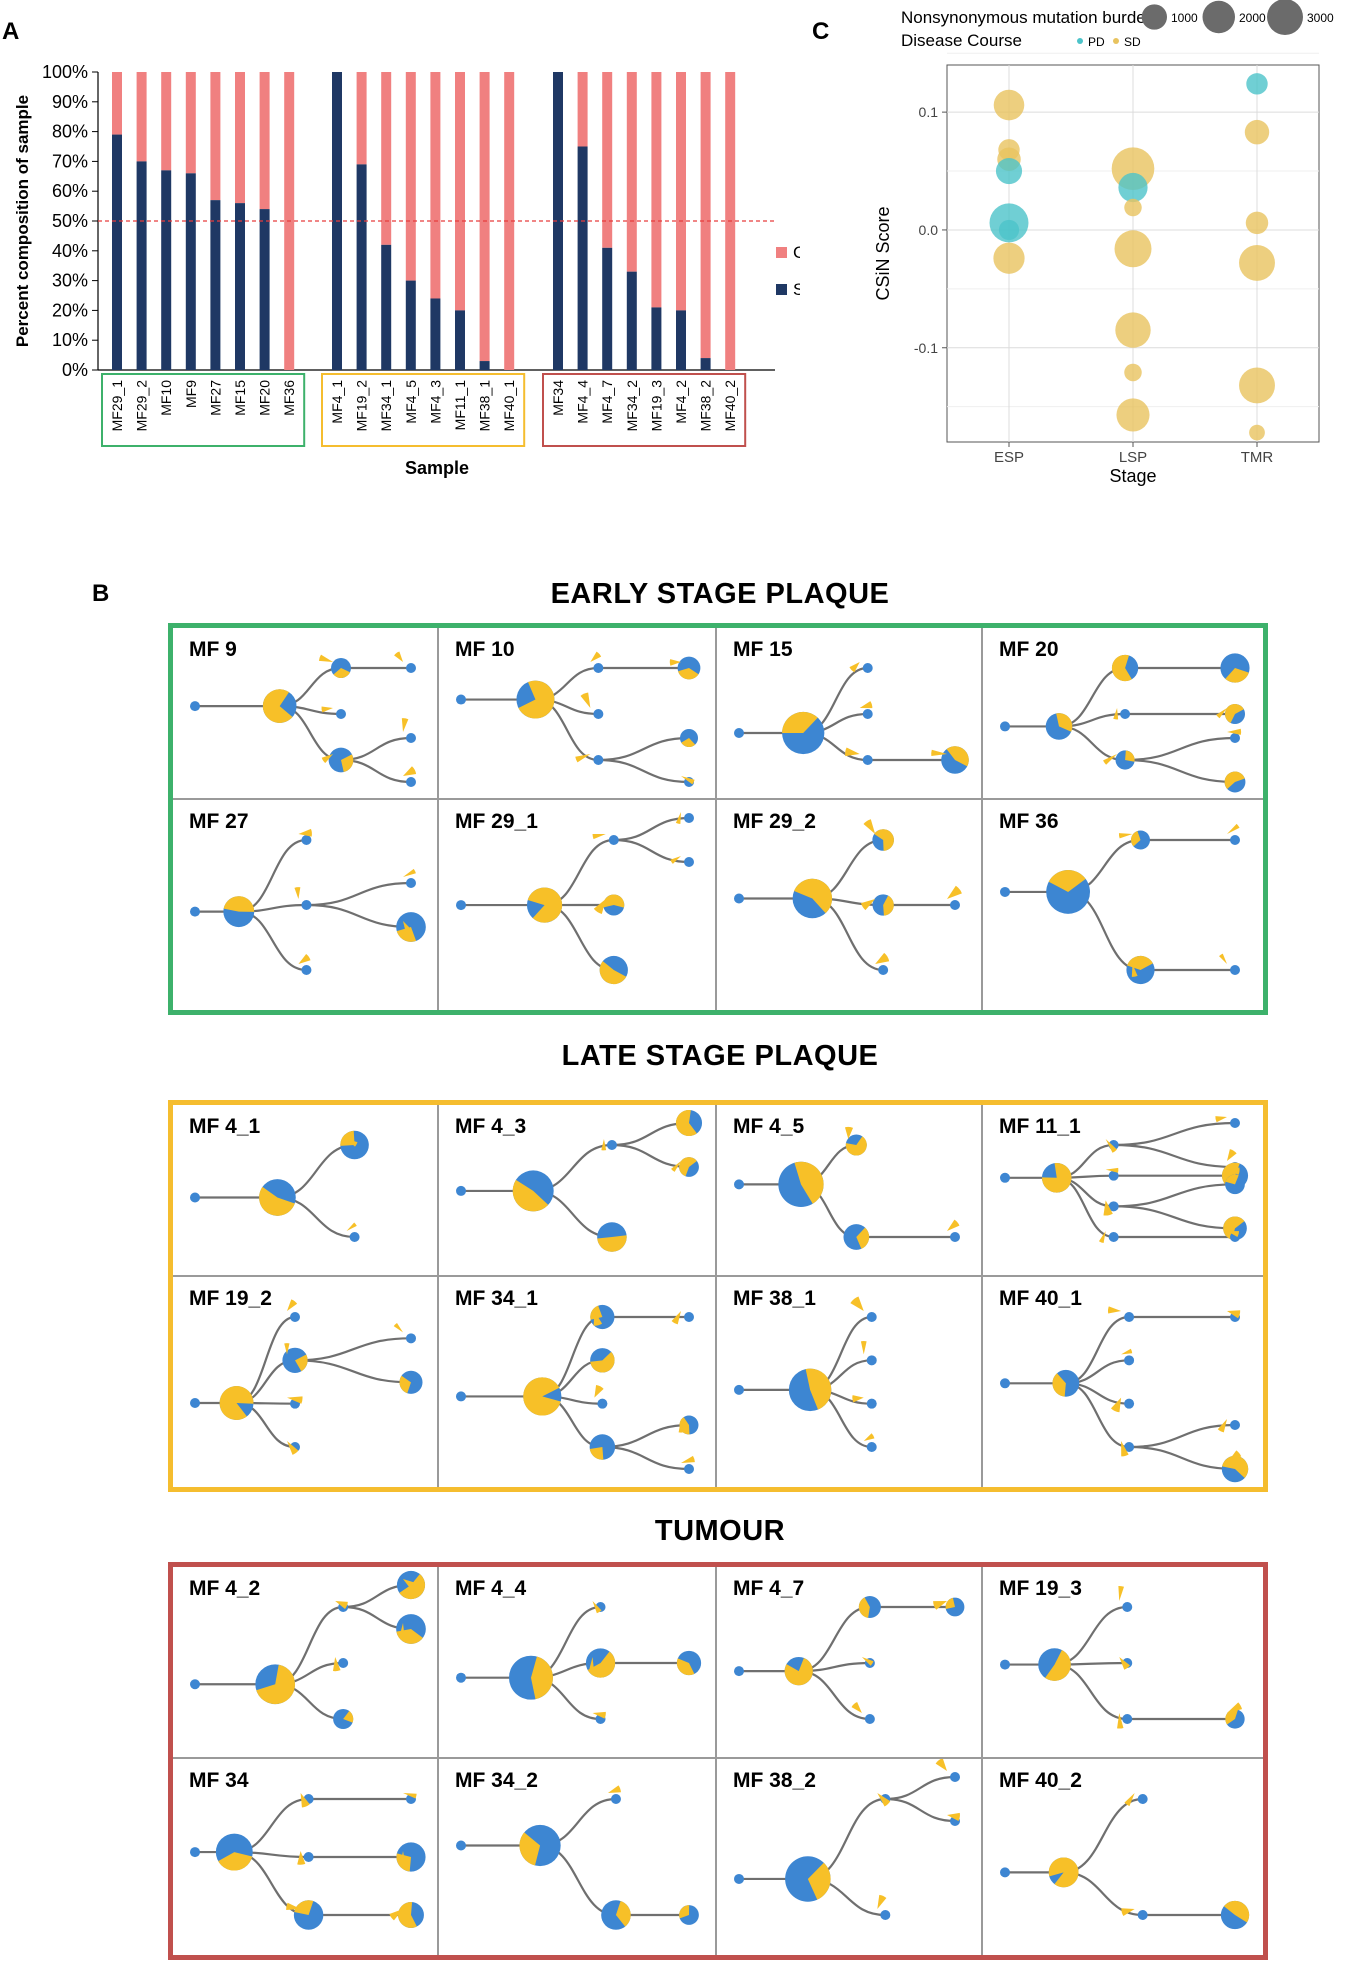  I want to click on tree-cell: MF 29_2, so click(850, 905).